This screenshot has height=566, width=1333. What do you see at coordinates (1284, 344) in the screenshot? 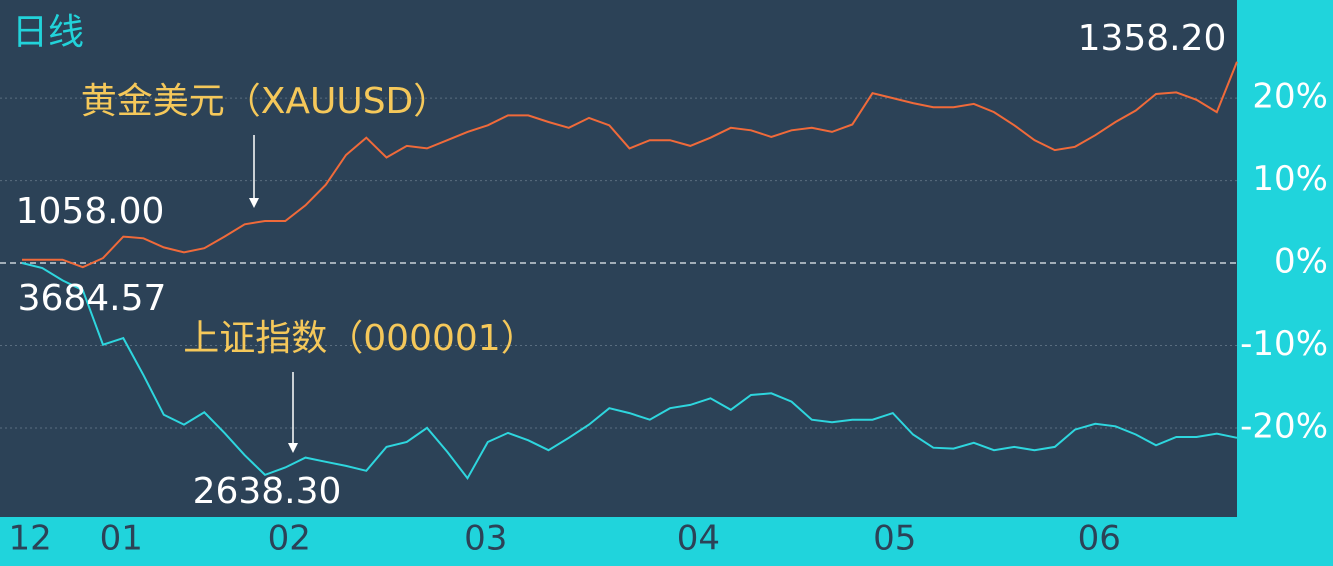
I see `y-tick-label: -10%` at bounding box center [1284, 344].